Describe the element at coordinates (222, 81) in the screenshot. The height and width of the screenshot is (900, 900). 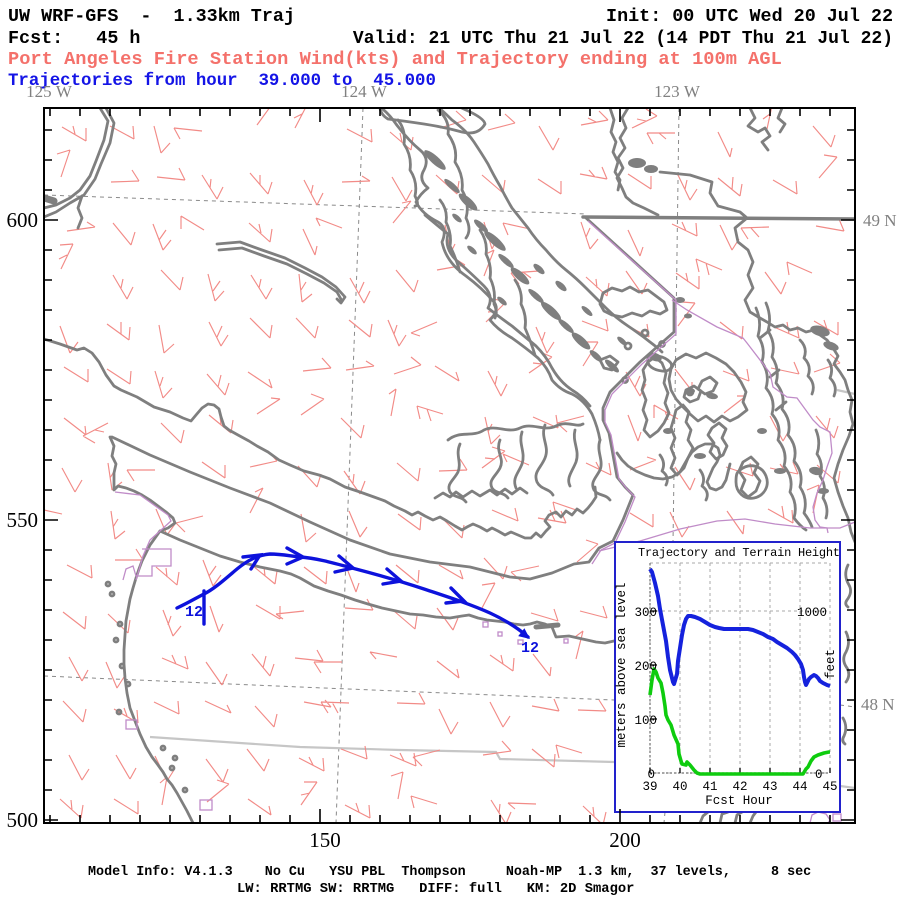
I see `svg-text:Trajectories from hour 39.000: Trajectories from hour 39.000 to 45.000` at that location.